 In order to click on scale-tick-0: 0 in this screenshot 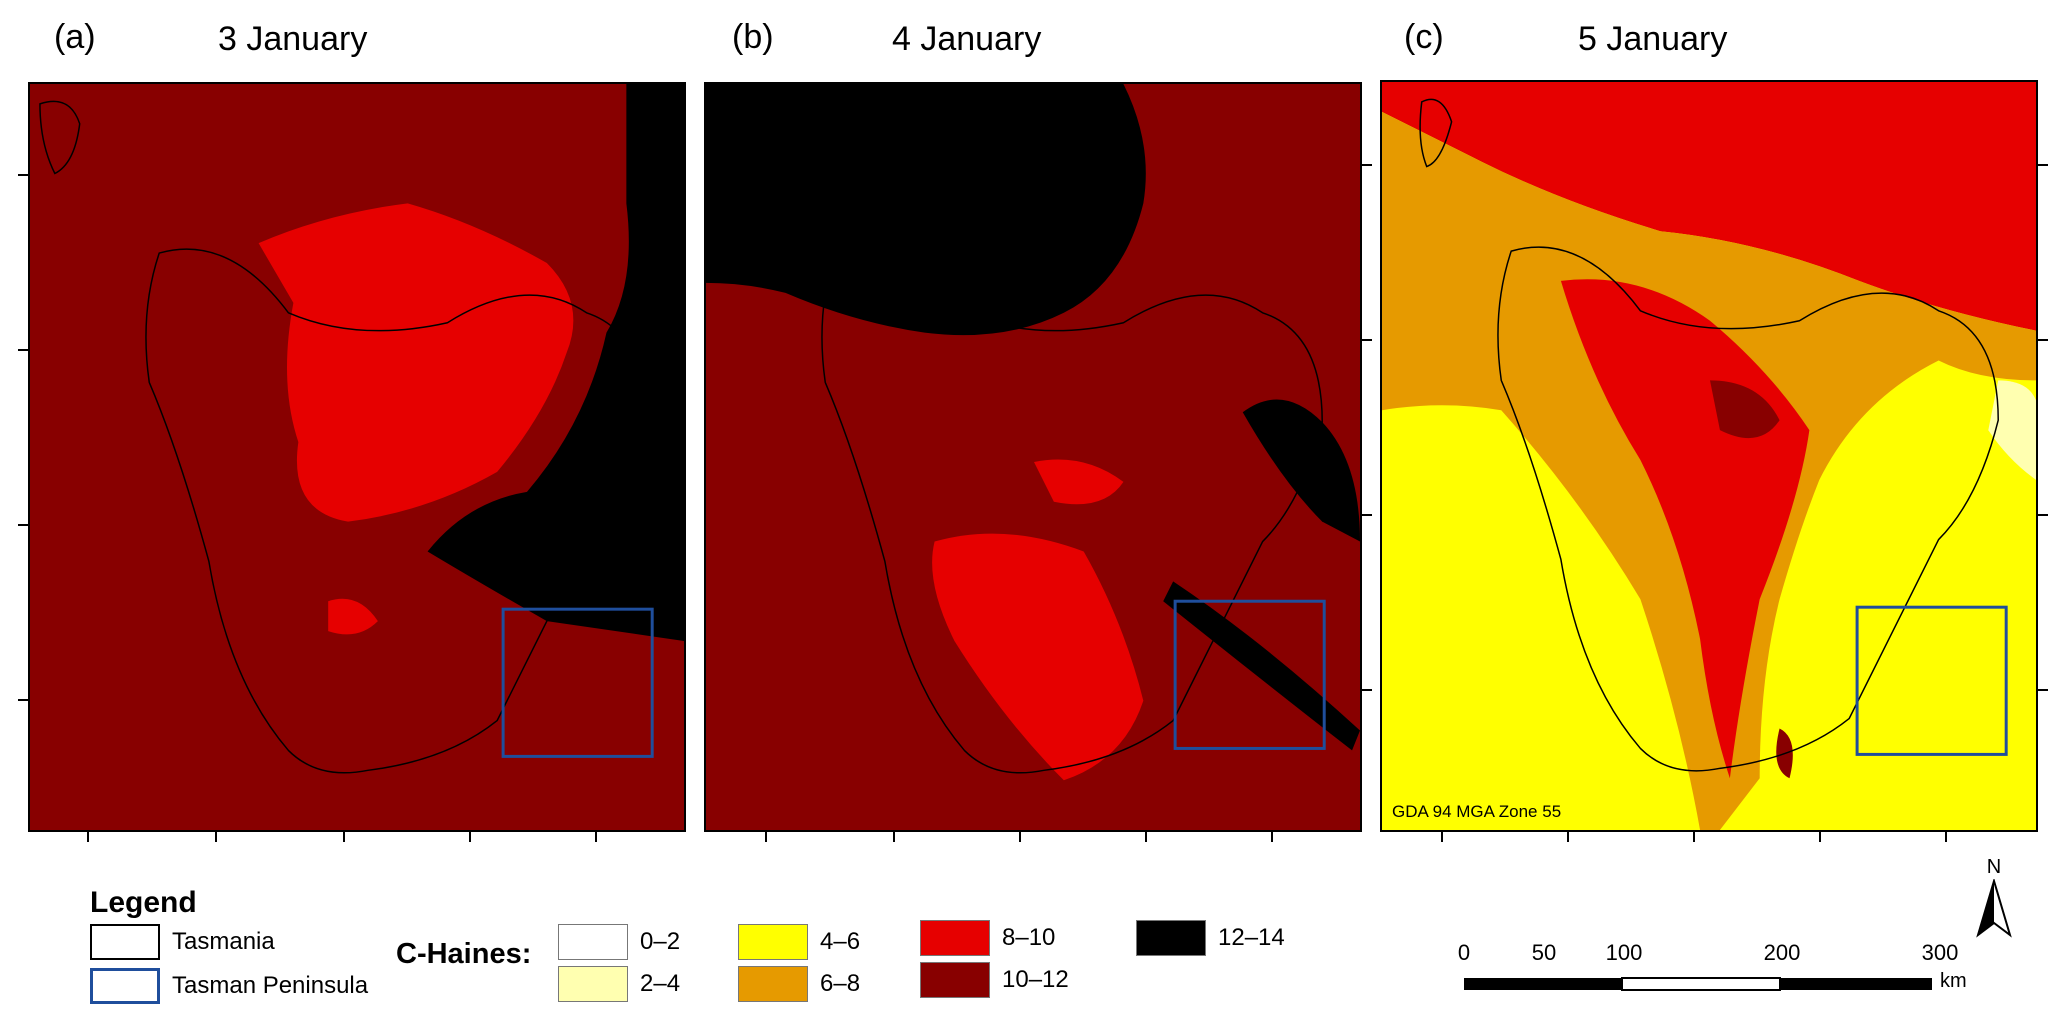, I will do `click(1464, 952)`.